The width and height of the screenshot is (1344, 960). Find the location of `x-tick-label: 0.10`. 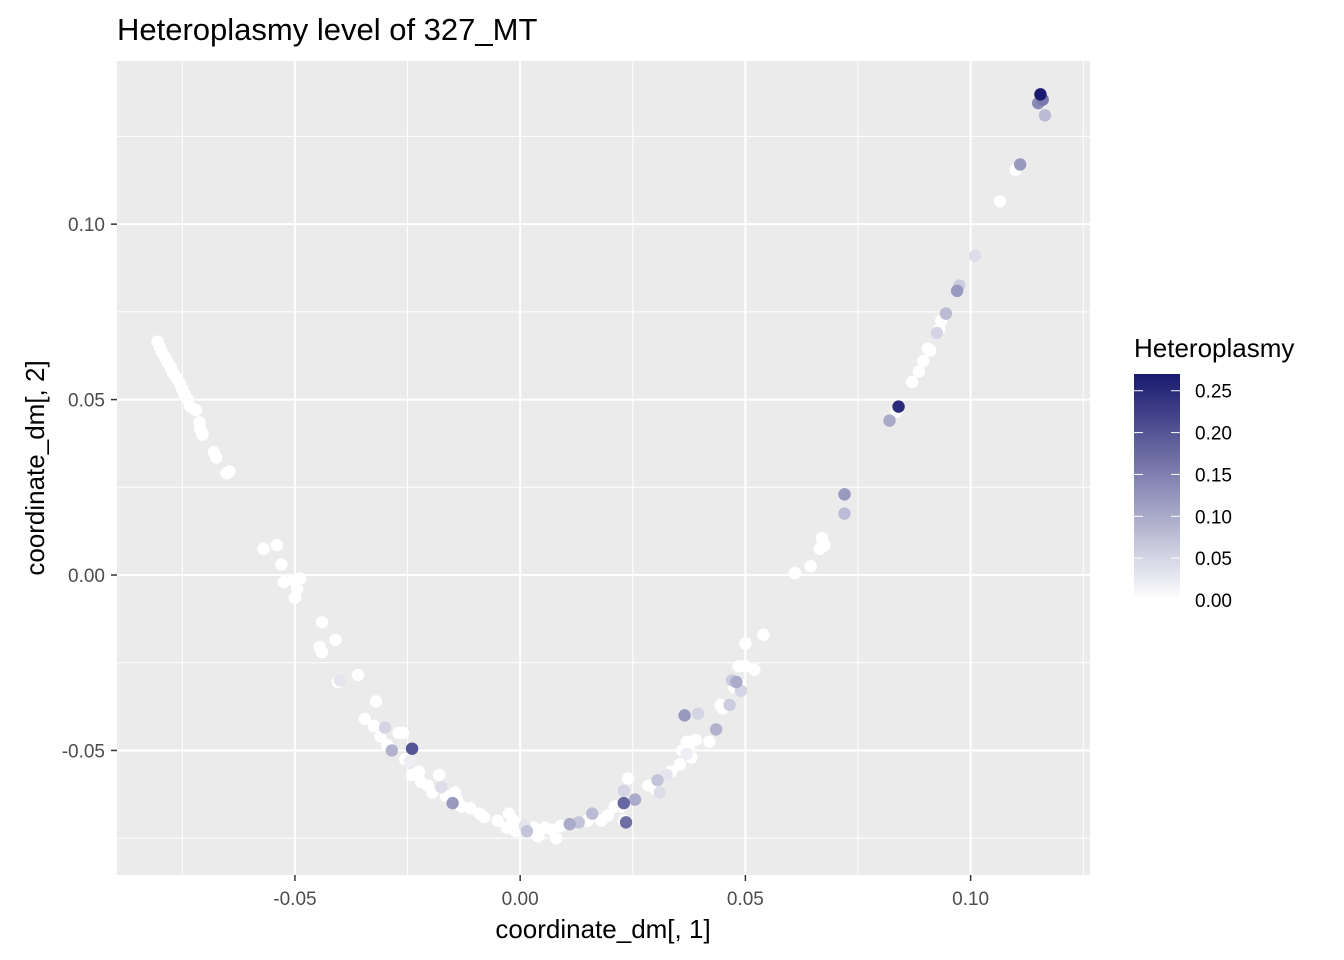

x-tick-label: 0.10 is located at coordinates (970, 899).